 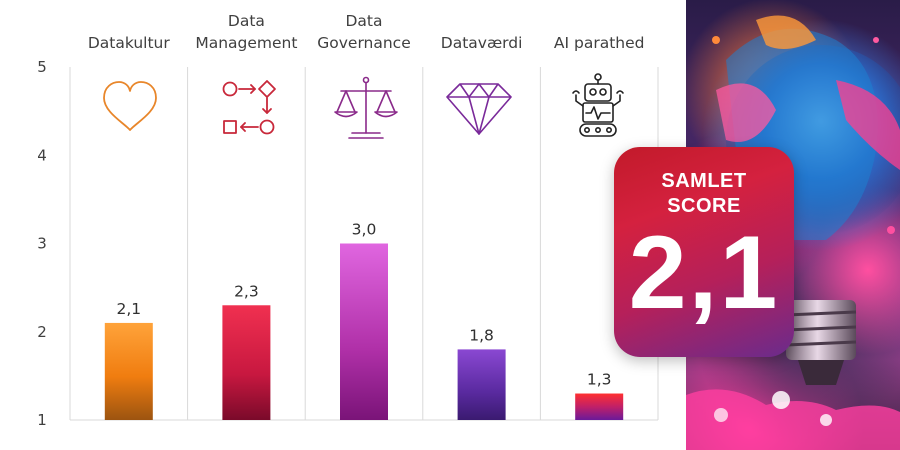 I want to click on y-tick-label: 1, so click(x=42, y=420).